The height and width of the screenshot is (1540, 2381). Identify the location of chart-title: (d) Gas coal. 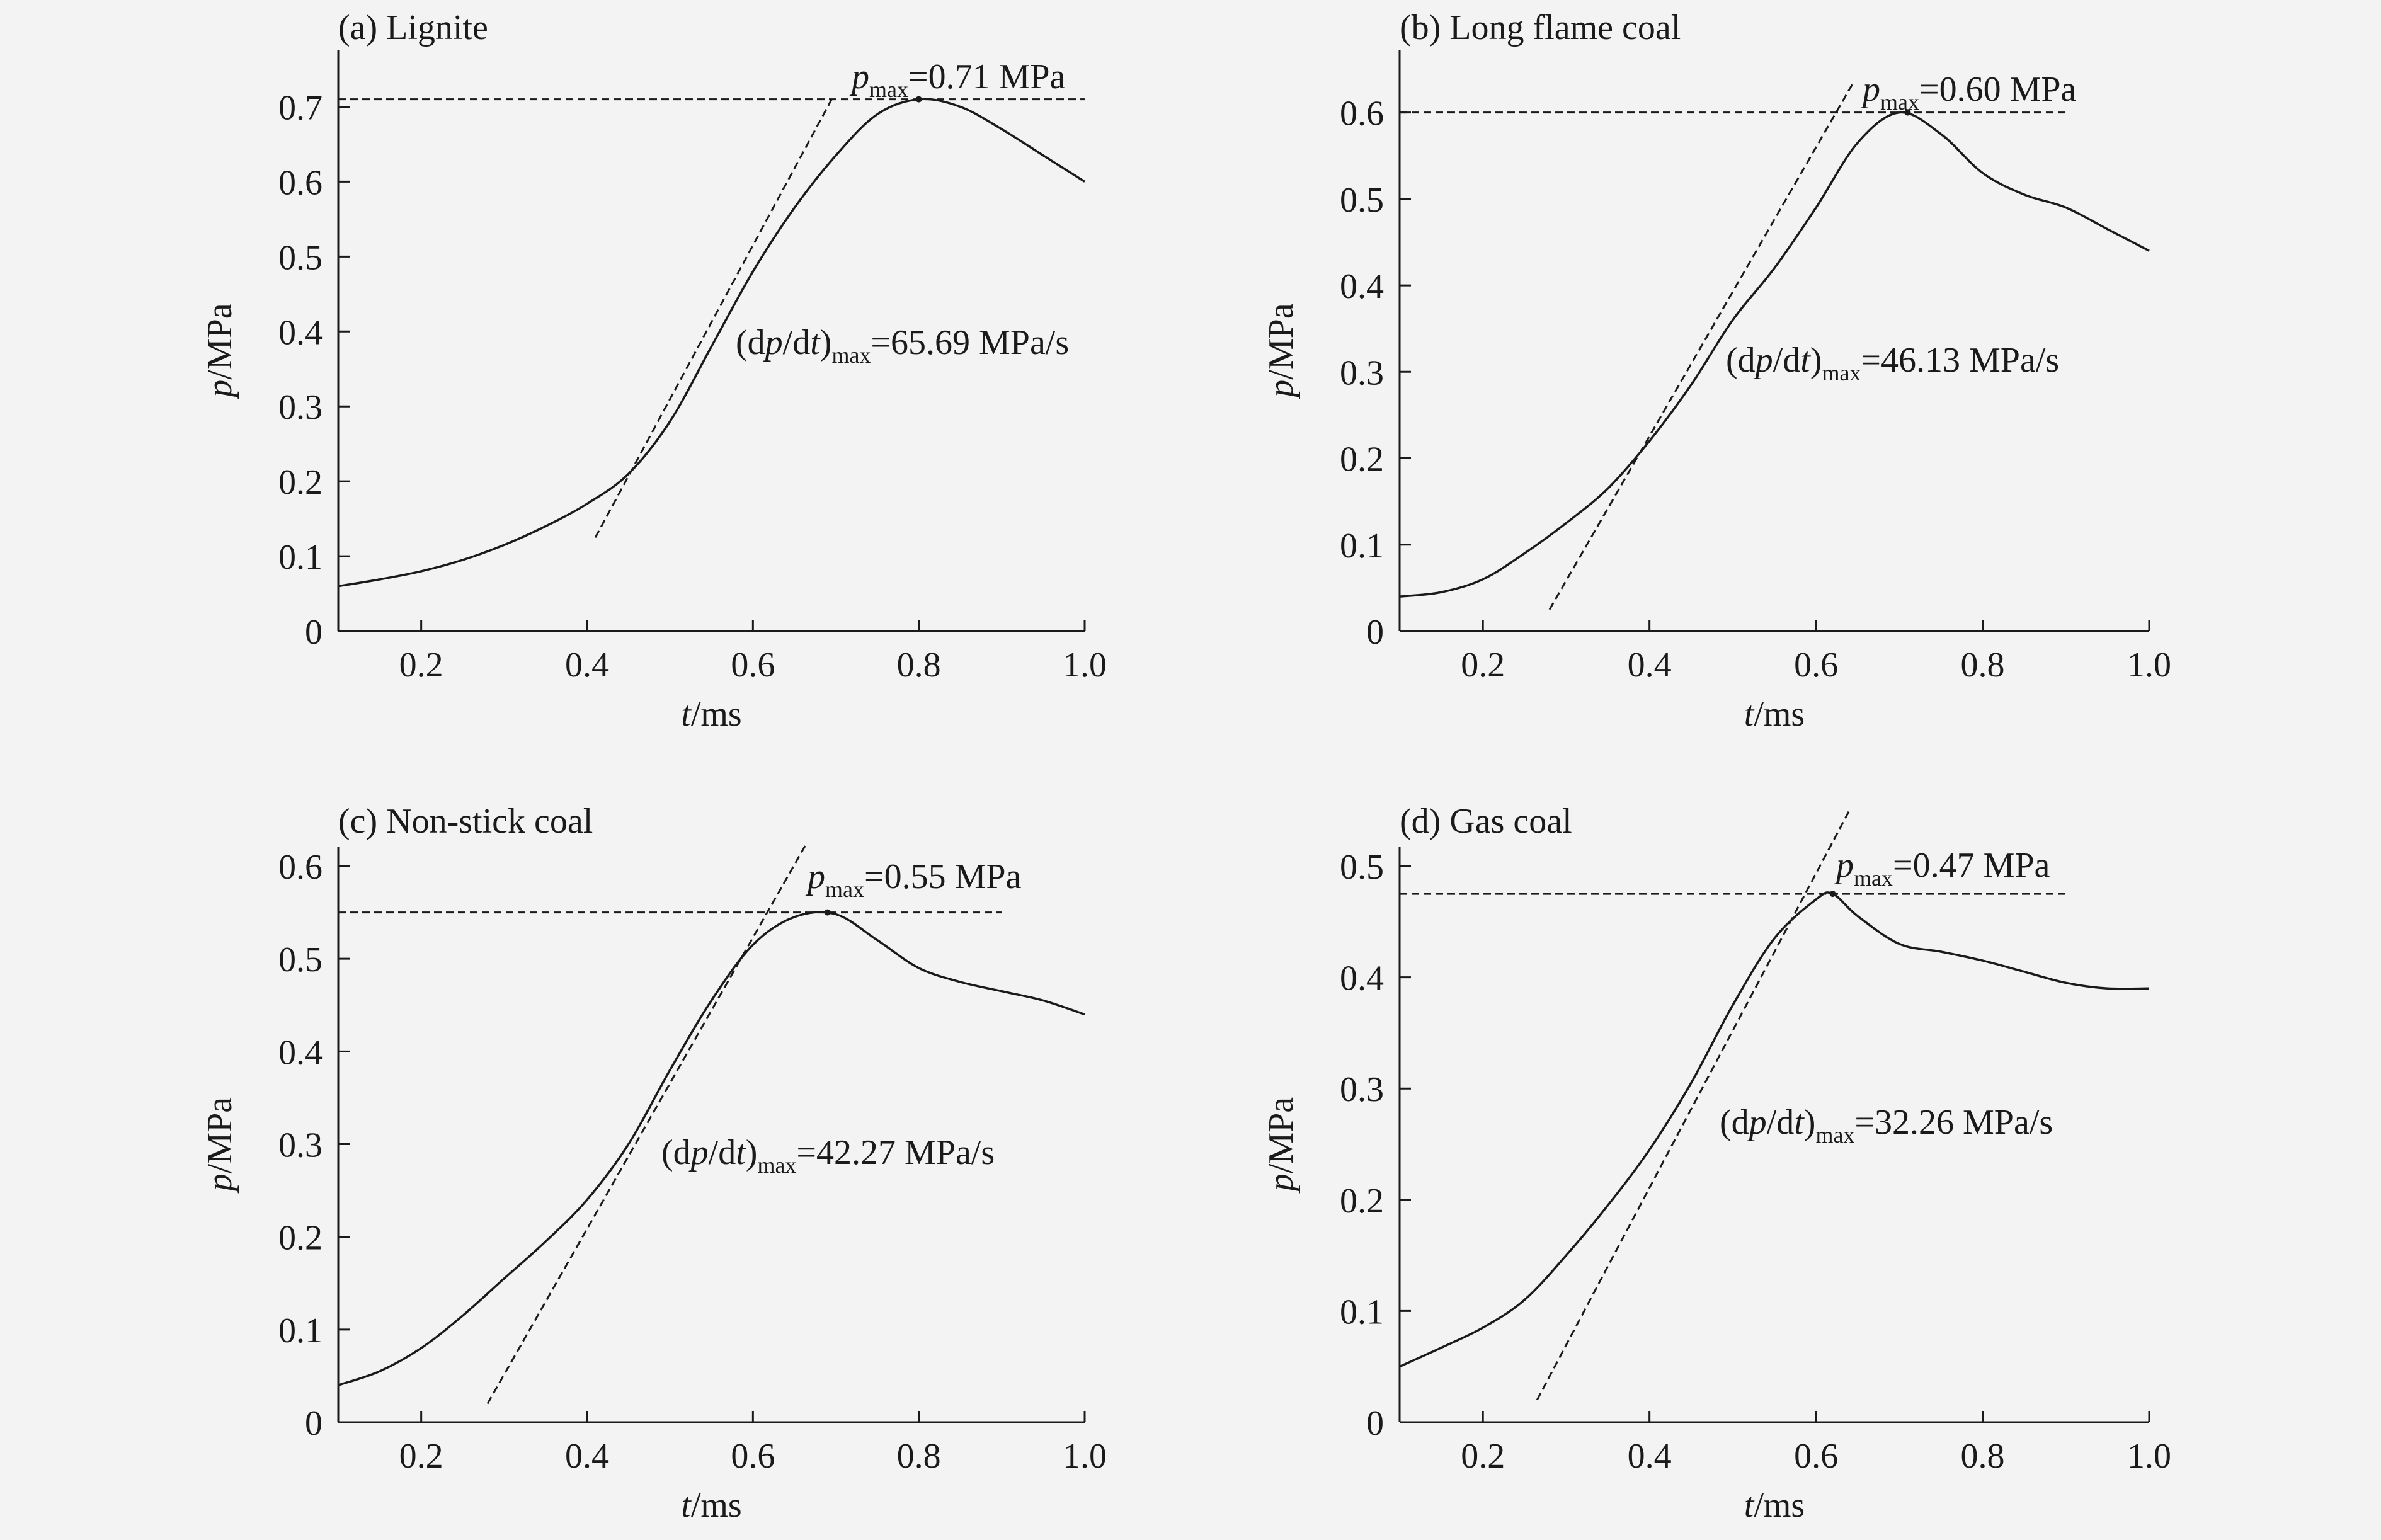
(1486, 821).